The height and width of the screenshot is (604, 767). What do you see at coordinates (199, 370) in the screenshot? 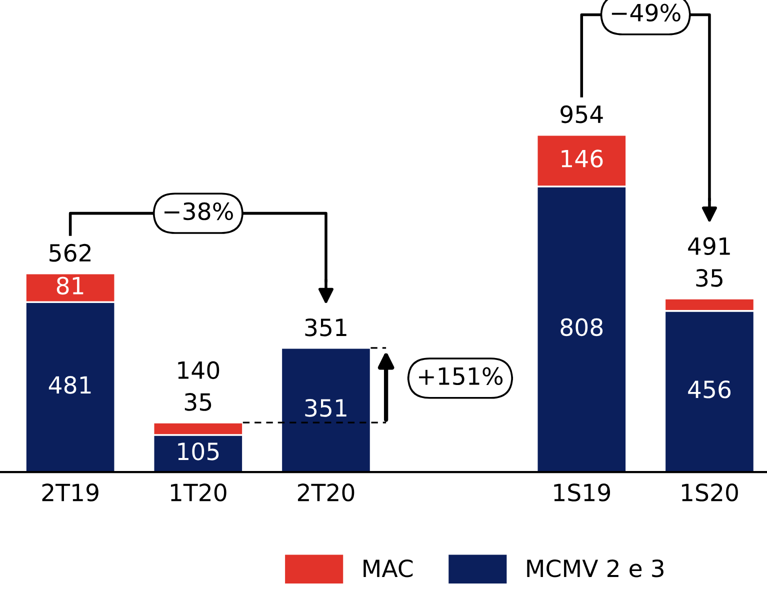
I see `total-label: 140` at bounding box center [199, 370].